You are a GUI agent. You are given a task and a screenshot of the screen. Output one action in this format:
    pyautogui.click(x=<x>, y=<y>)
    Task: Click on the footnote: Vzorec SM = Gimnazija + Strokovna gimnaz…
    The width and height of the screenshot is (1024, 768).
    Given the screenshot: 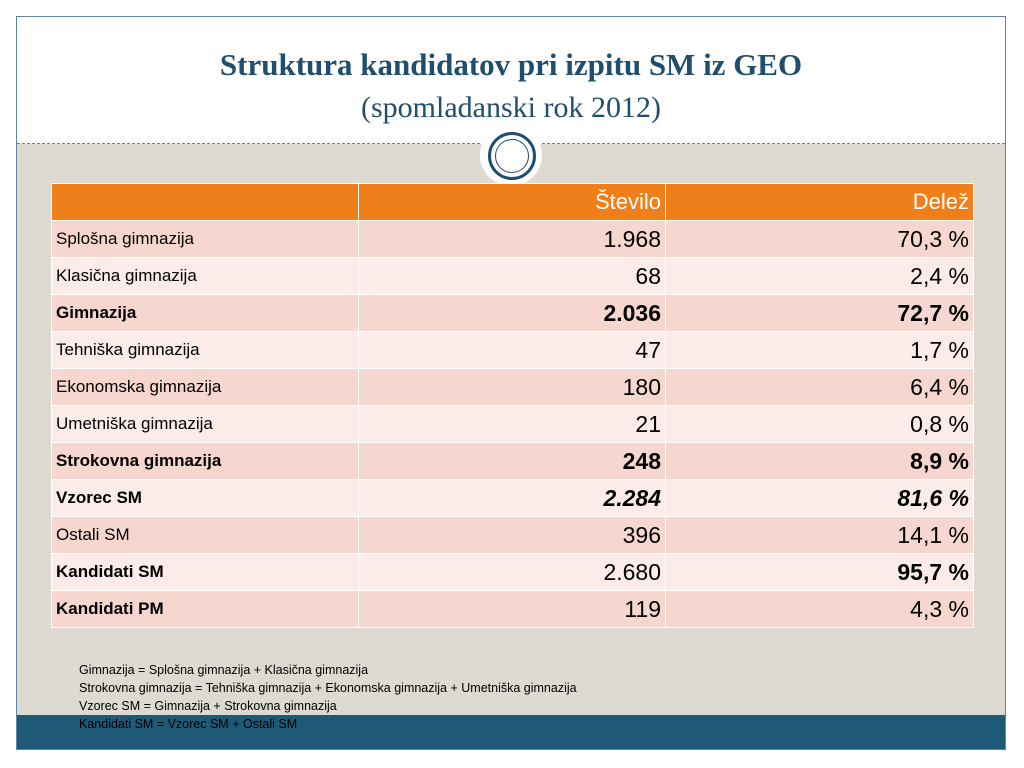 What is the action you would take?
    pyautogui.click(x=208, y=706)
    